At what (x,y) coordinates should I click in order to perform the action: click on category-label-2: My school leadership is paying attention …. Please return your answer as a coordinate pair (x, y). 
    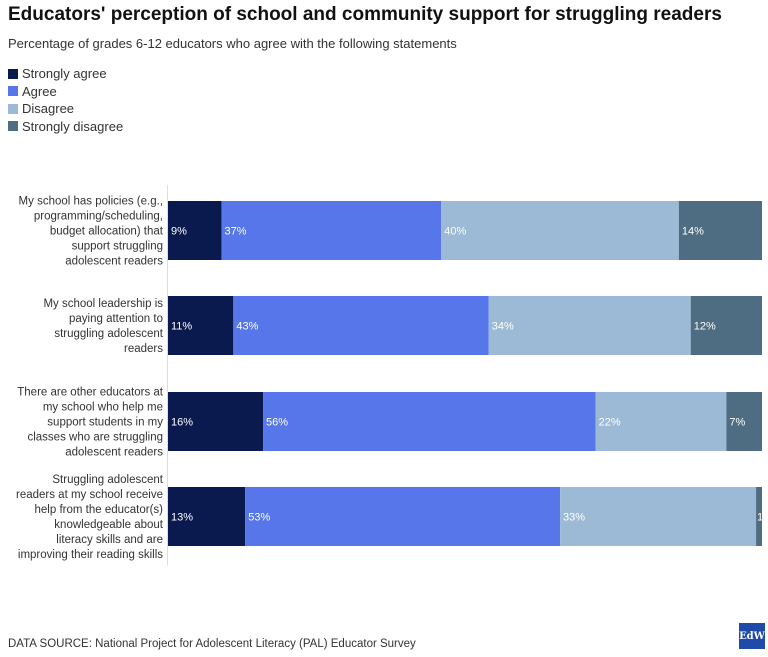
    Looking at the image, I should click on (103, 326).